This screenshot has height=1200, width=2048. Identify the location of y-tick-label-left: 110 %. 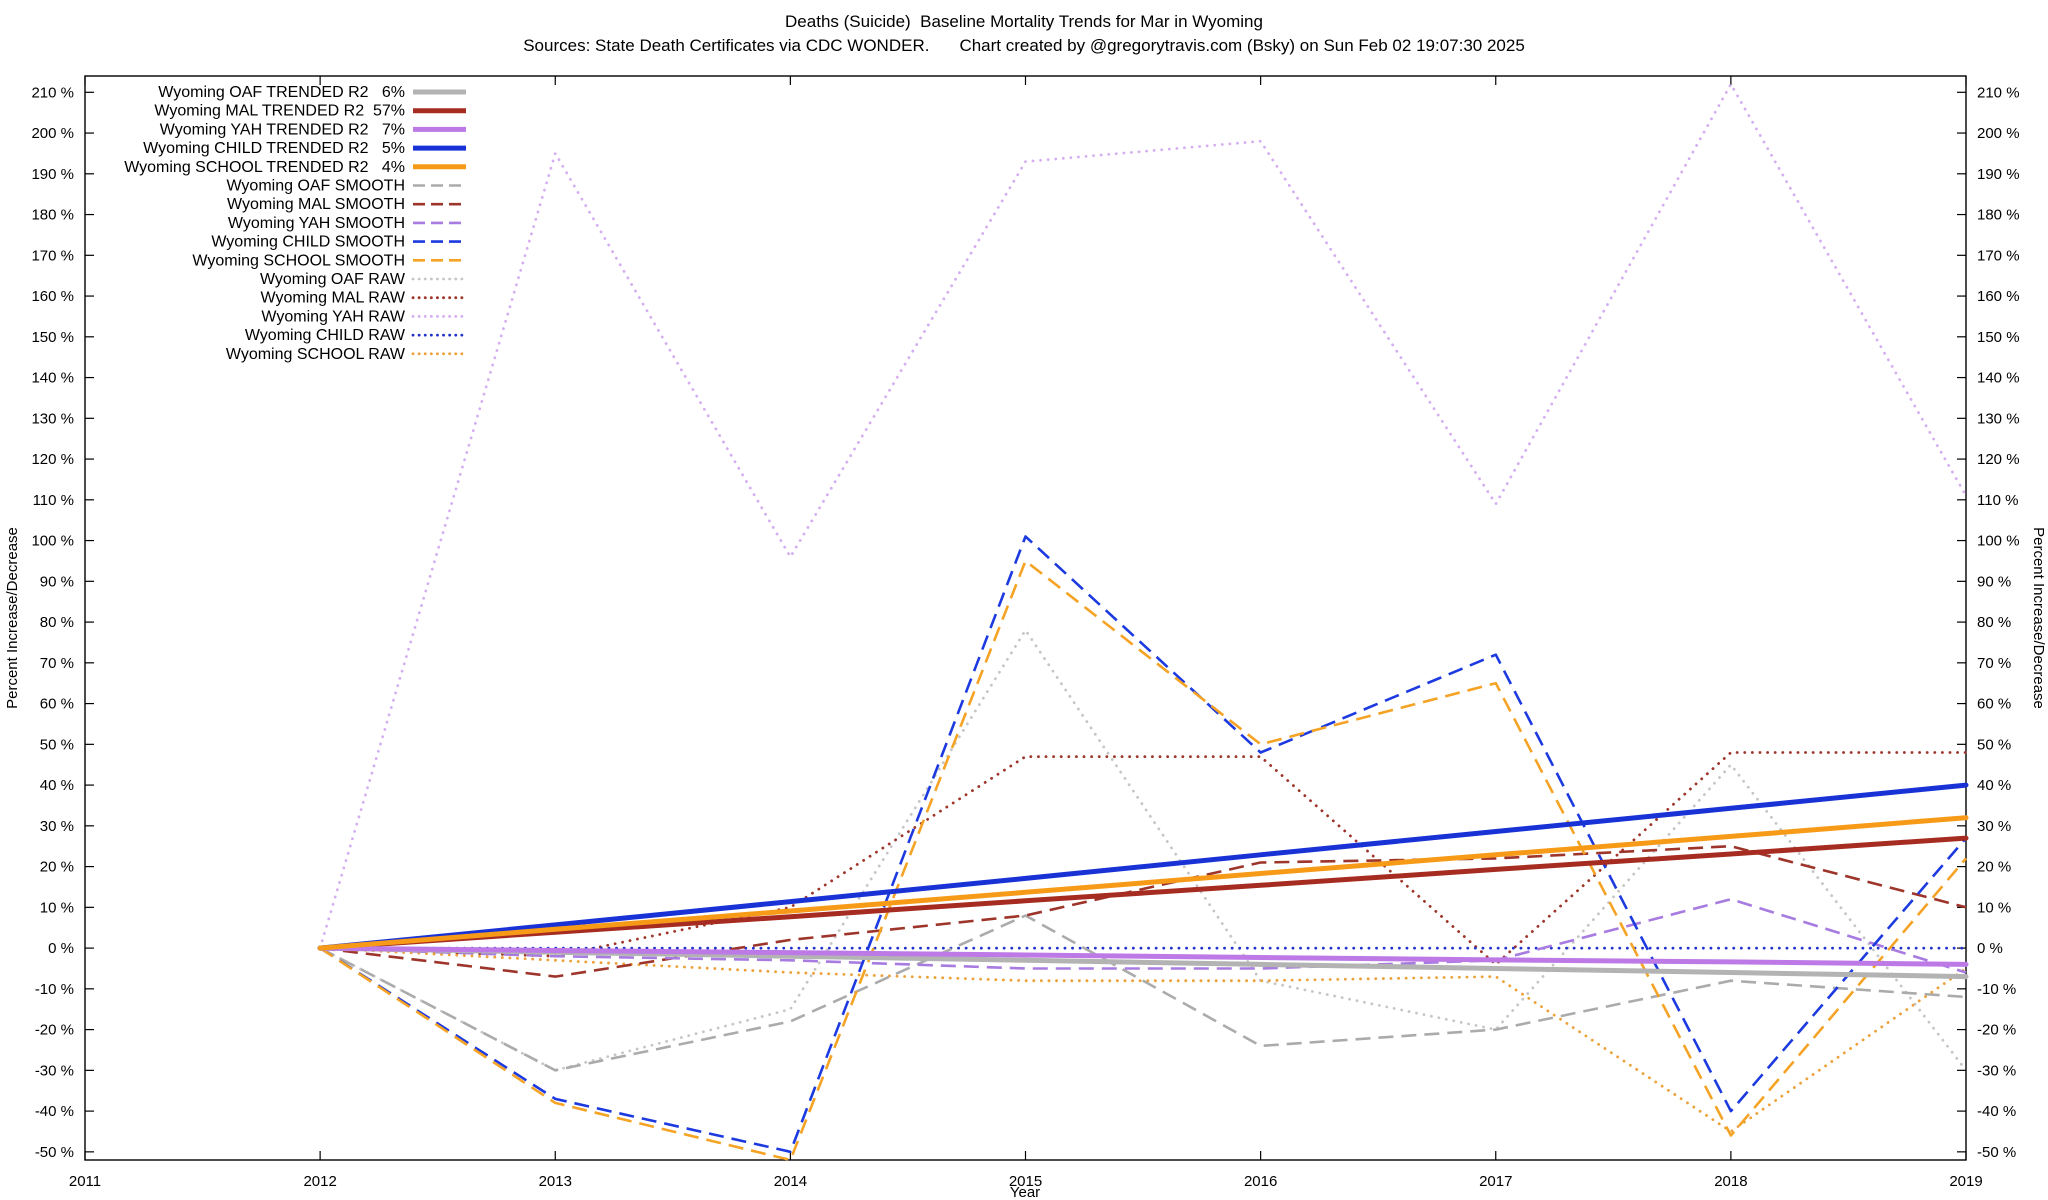
(53, 500).